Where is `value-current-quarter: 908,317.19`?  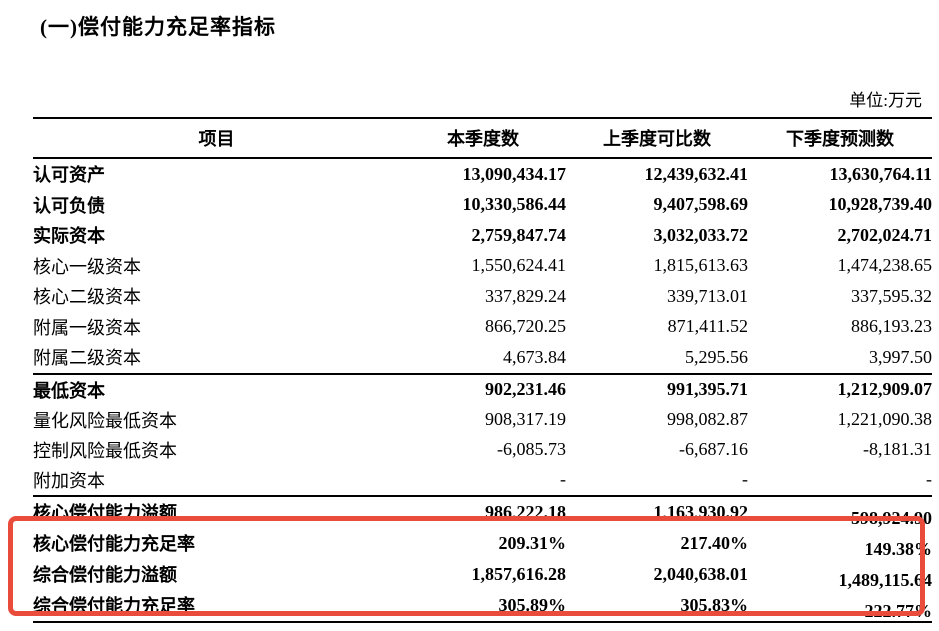
value-current-quarter: 908,317.19 is located at coordinates (525, 419).